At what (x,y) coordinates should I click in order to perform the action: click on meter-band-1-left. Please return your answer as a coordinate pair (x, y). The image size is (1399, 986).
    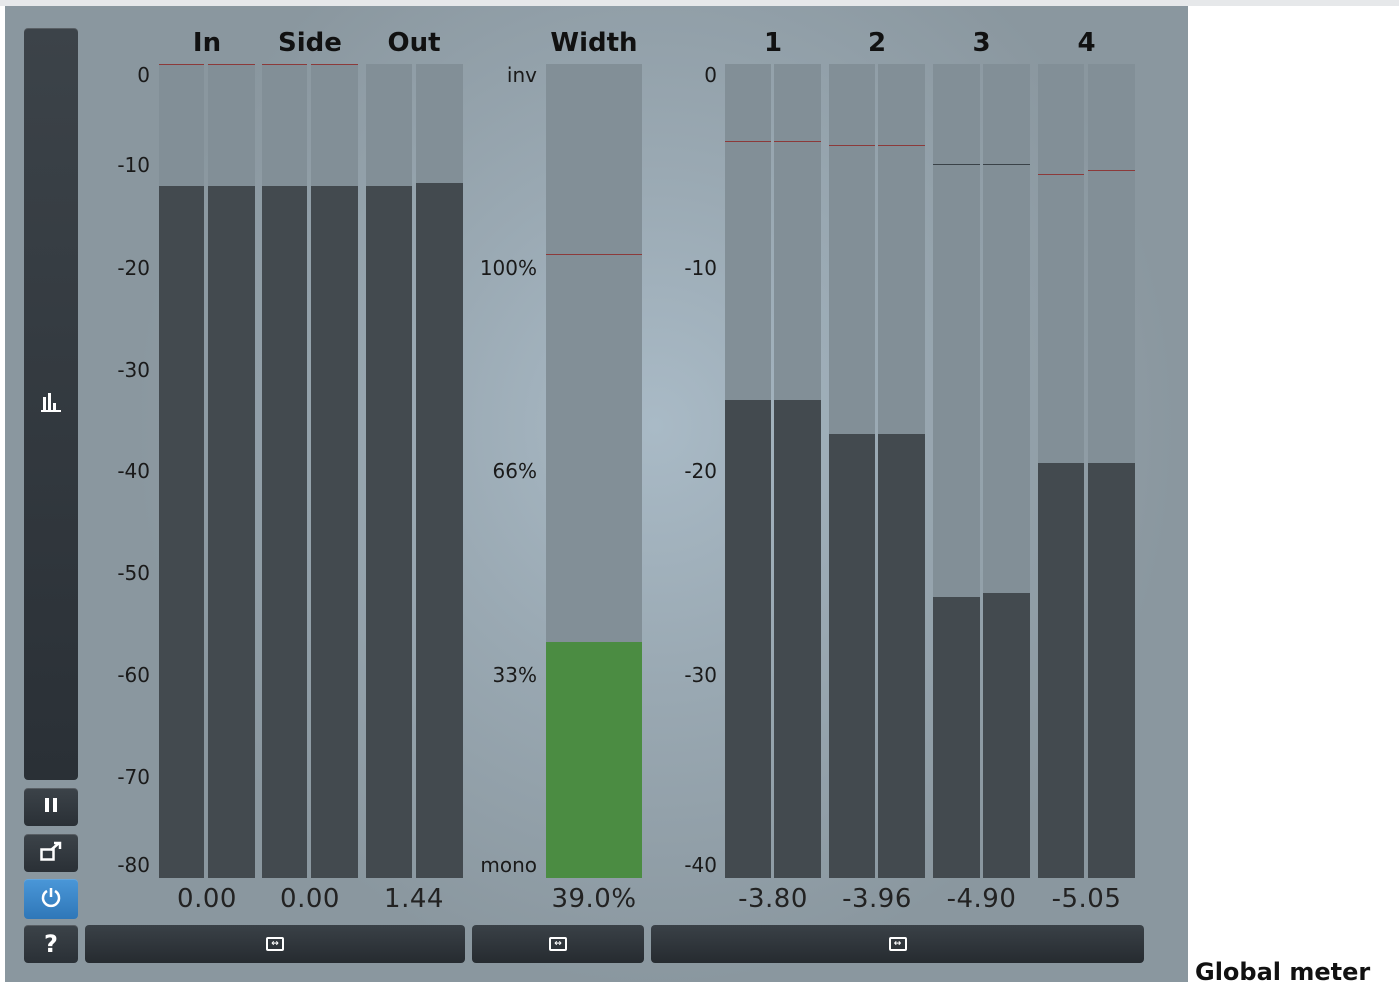
    Looking at the image, I should click on (748, 471).